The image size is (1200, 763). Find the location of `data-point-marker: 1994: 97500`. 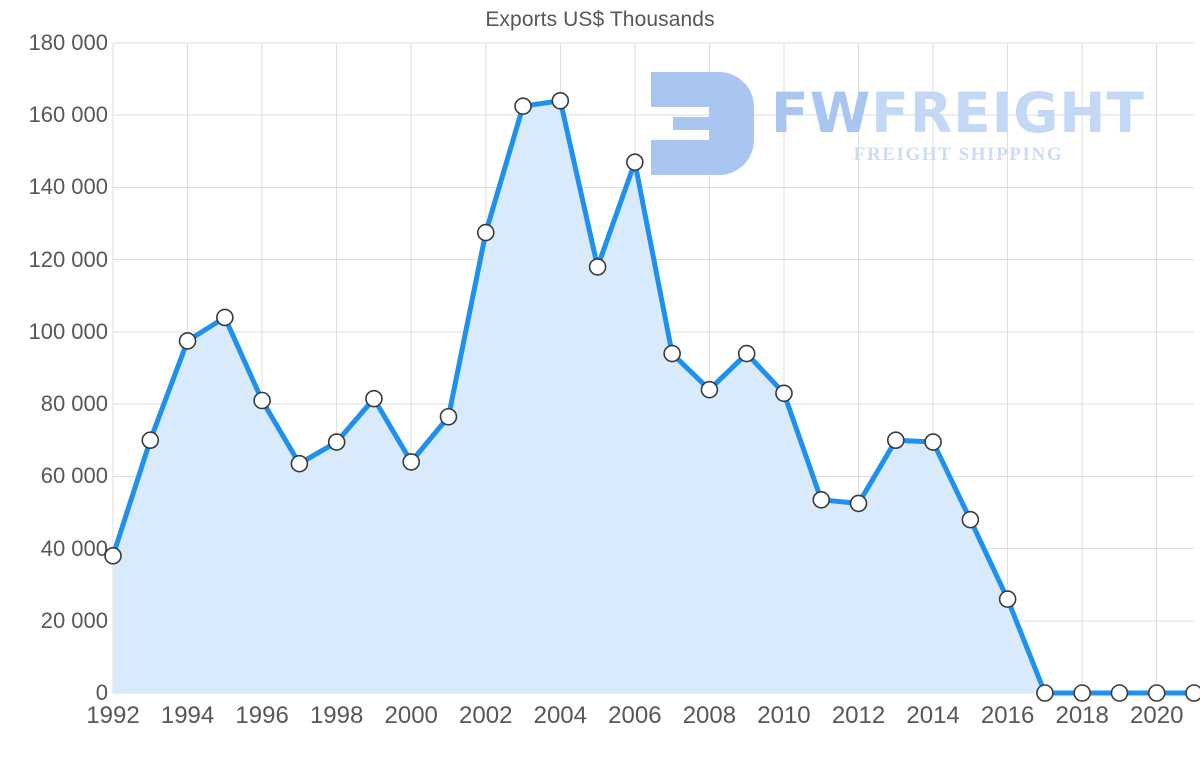

data-point-marker: 1994: 97500 is located at coordinates (187, 341).